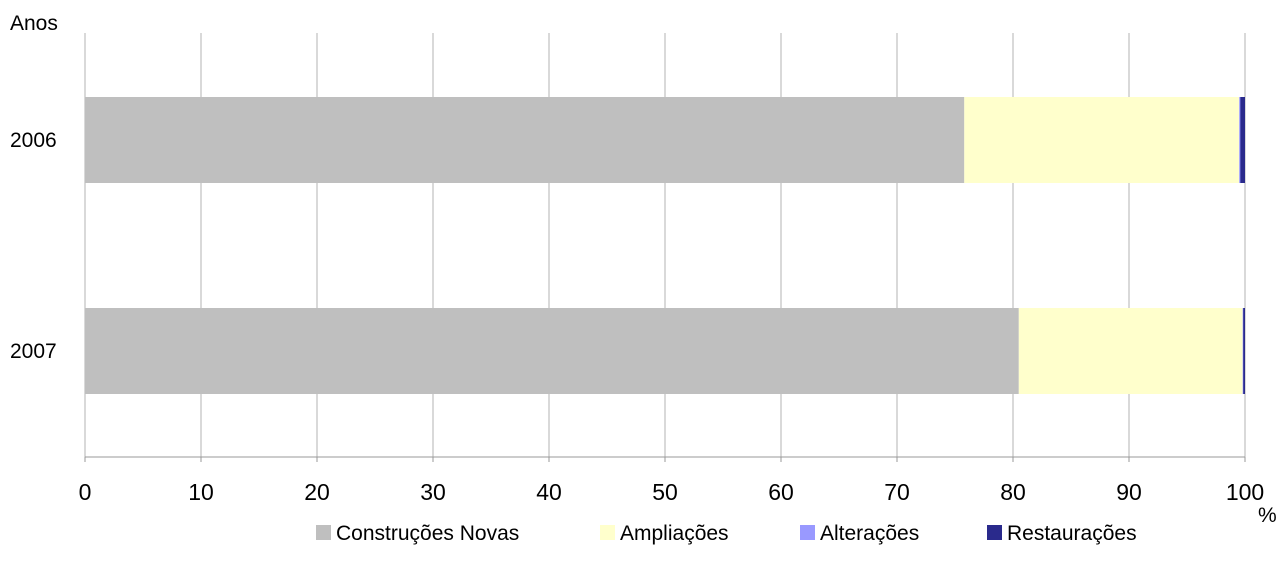 The image size is (1283, 574). I want to click on bar-2007-constru-es-novas, so click(552, 351).